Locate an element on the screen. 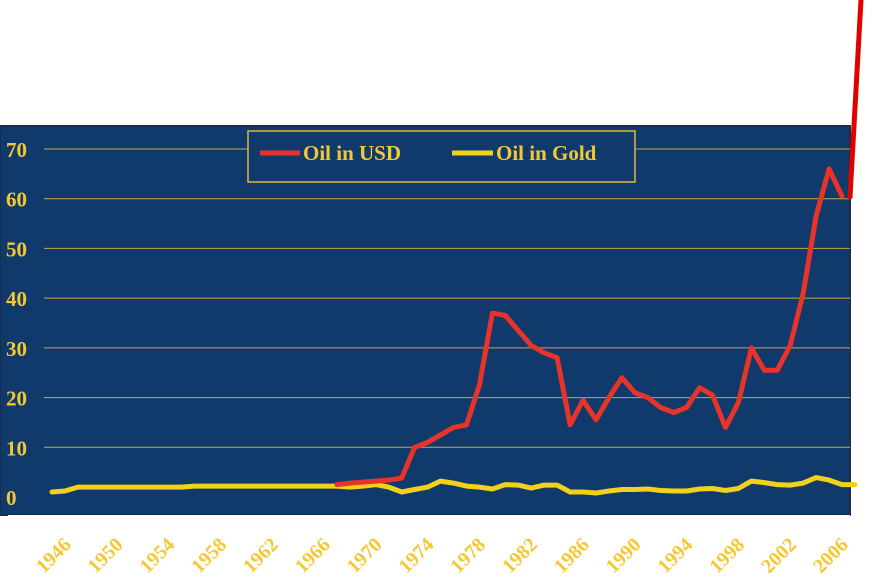 This screenshot has height=580, width=870. y-tick-label: 60 is located at coordinates (16, 200).